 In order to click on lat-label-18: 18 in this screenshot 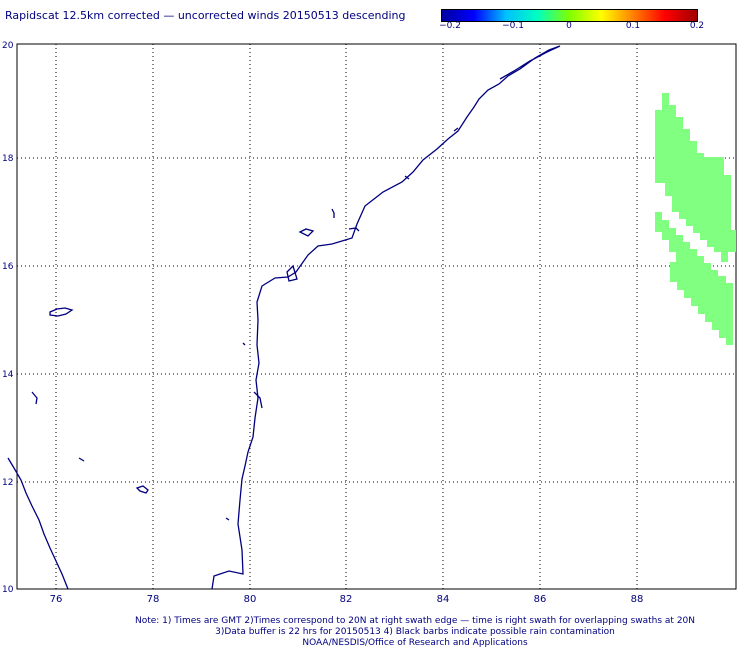, I will do `click(8, 159)`.